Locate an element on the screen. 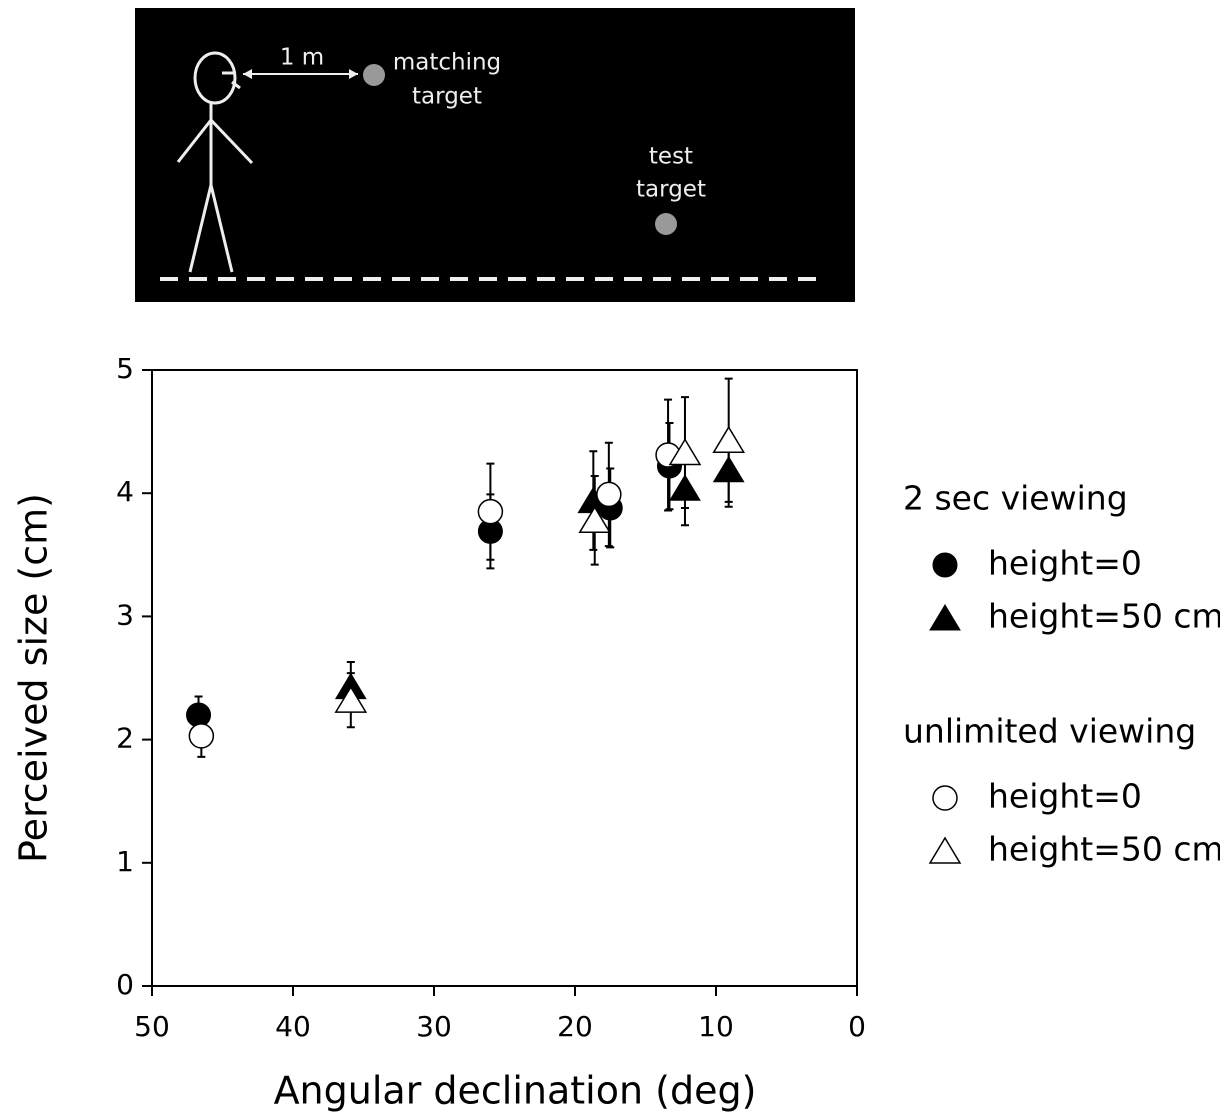 This screenshot has width=1220, height=1119. y-axis-label: Perceived size (cm) is located at coordinates (34, 678).